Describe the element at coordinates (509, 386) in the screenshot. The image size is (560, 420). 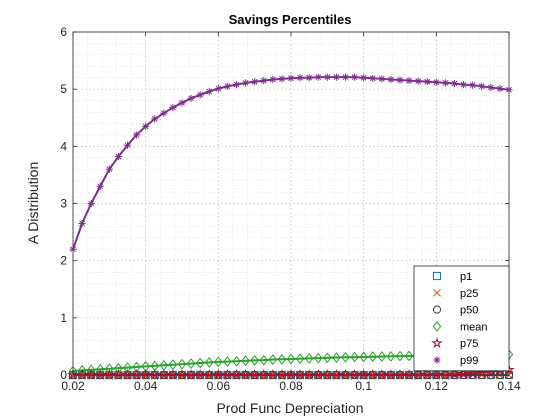
I see `x-tick-label: 0.14` at that location.